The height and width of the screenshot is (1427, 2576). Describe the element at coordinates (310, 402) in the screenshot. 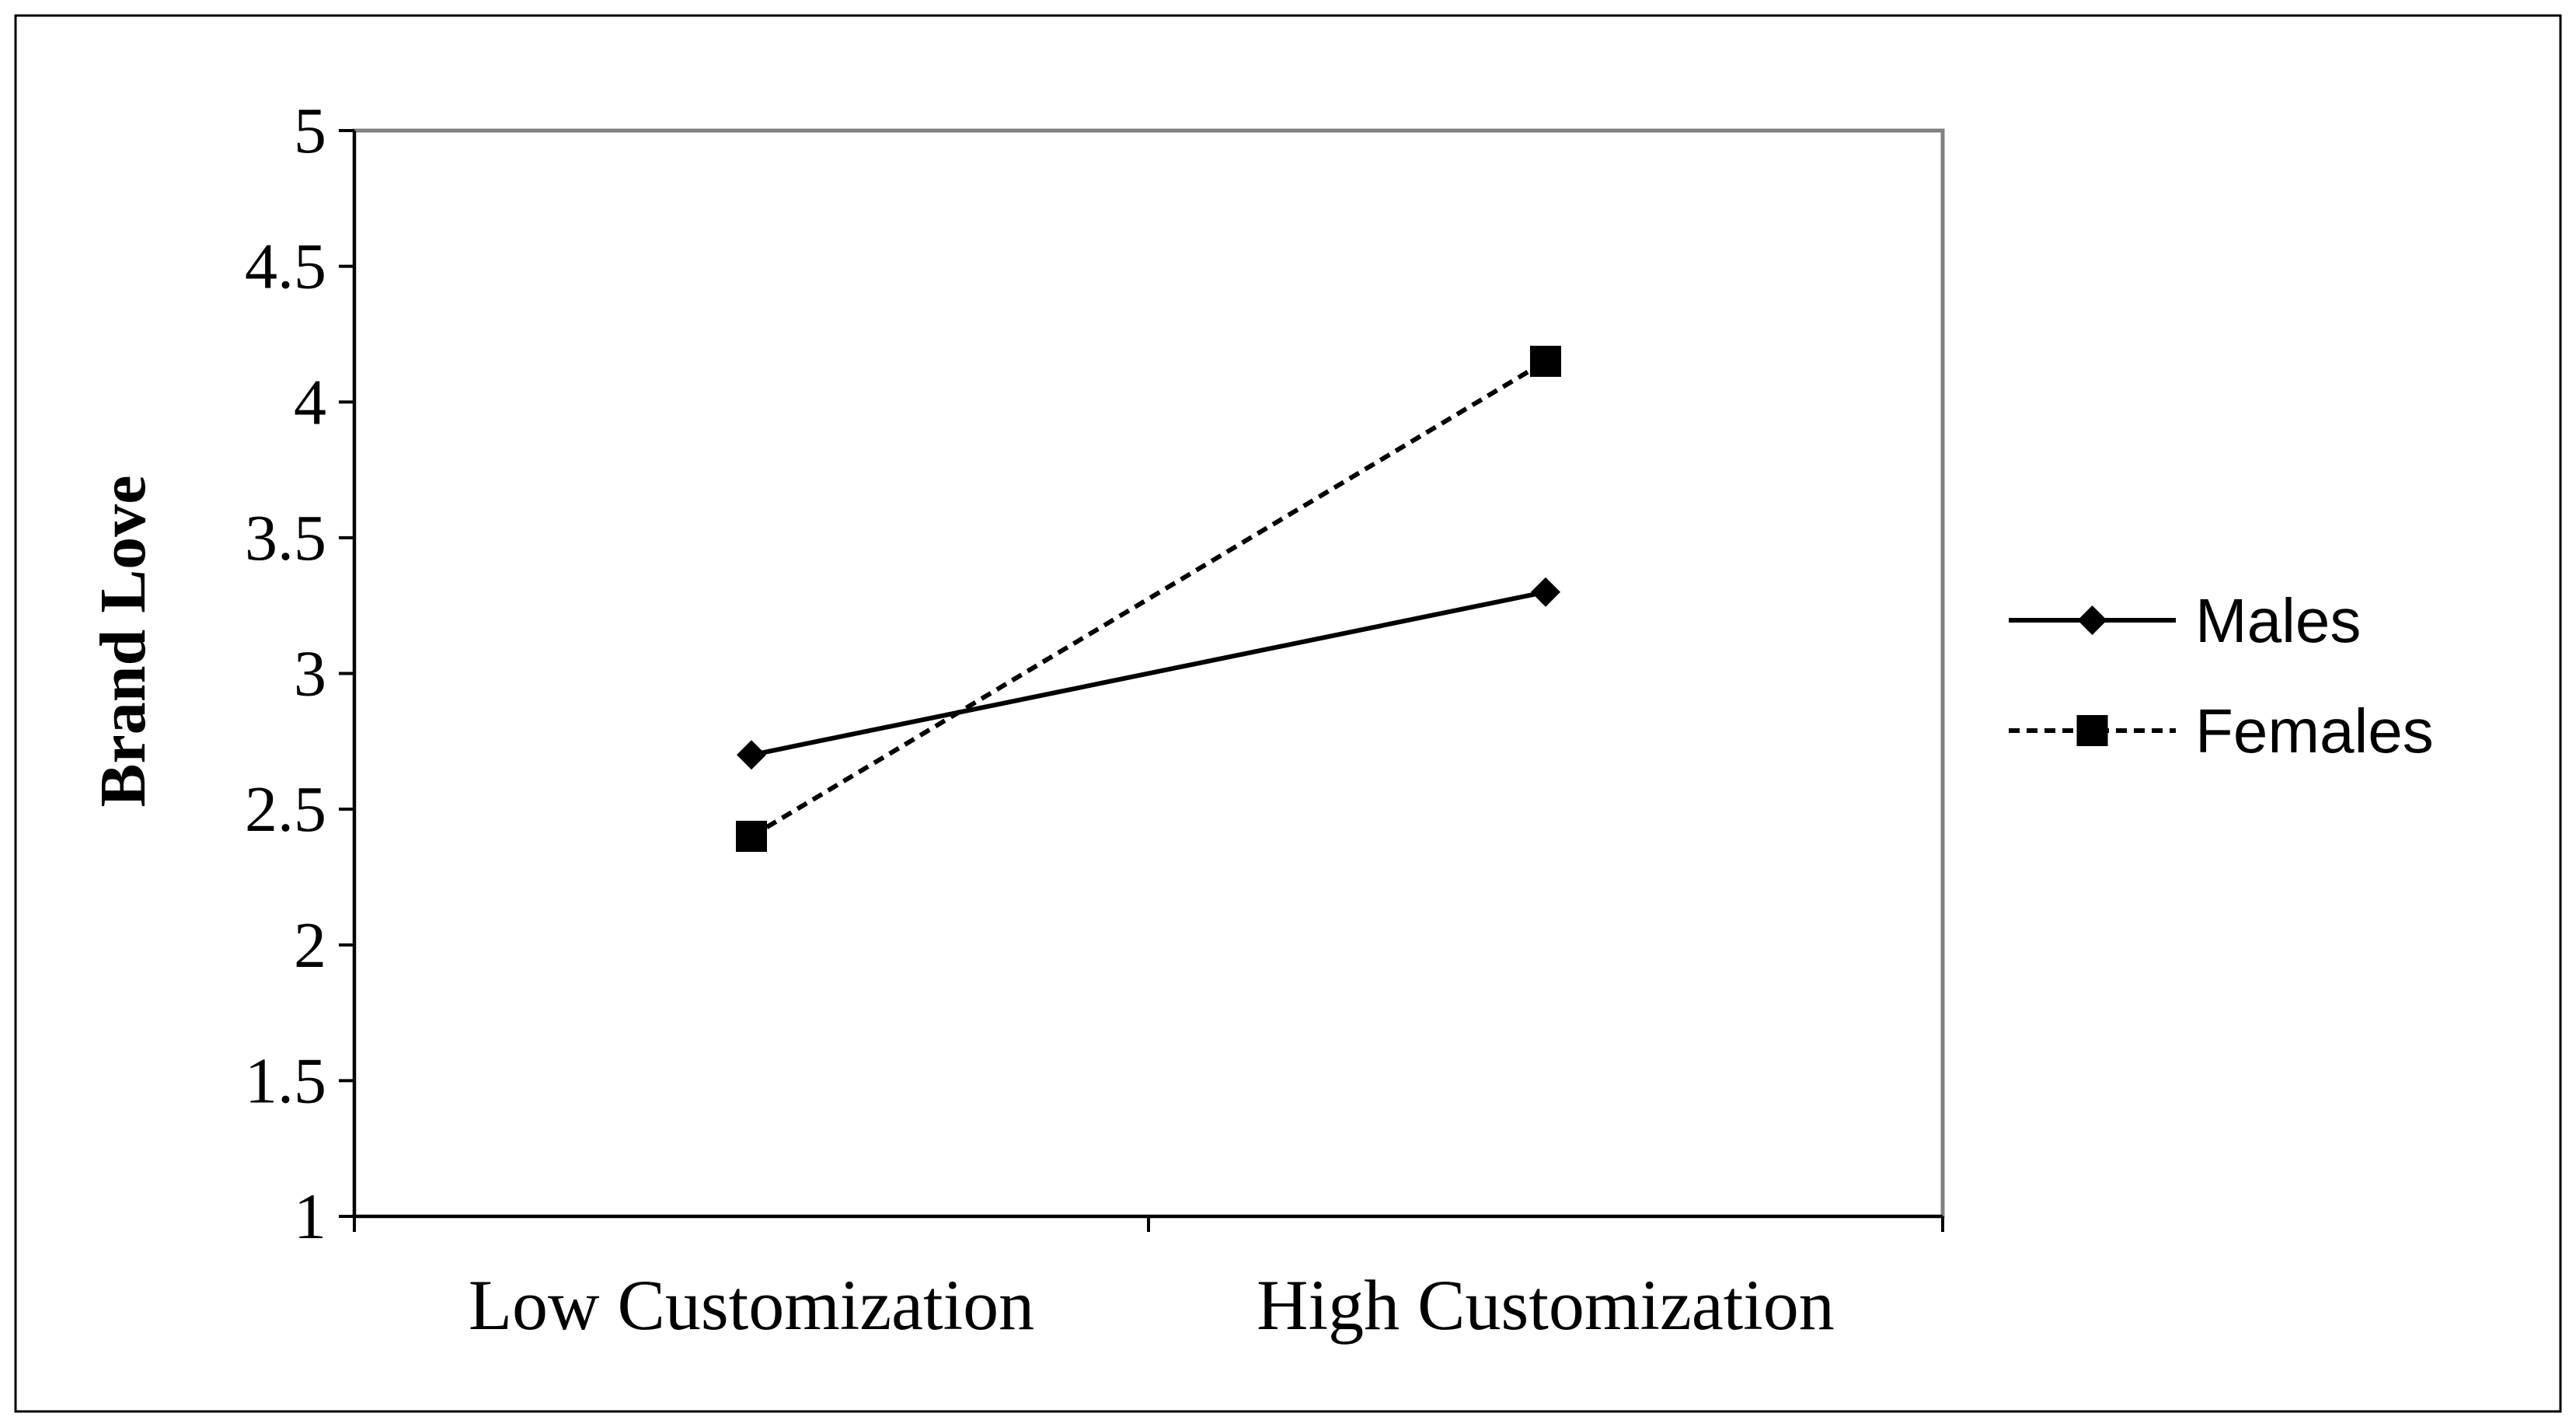

I see `y-tick-label: 4` at that location.